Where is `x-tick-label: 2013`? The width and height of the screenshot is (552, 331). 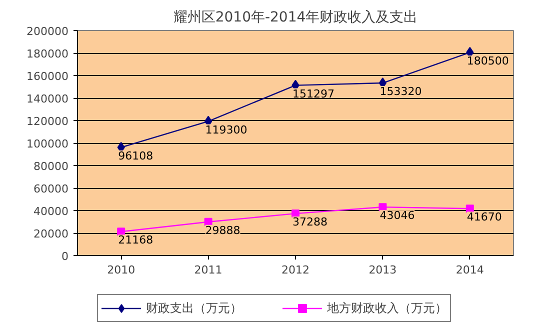
x-tick-label: 2013 is located at coordinates (382, 270).